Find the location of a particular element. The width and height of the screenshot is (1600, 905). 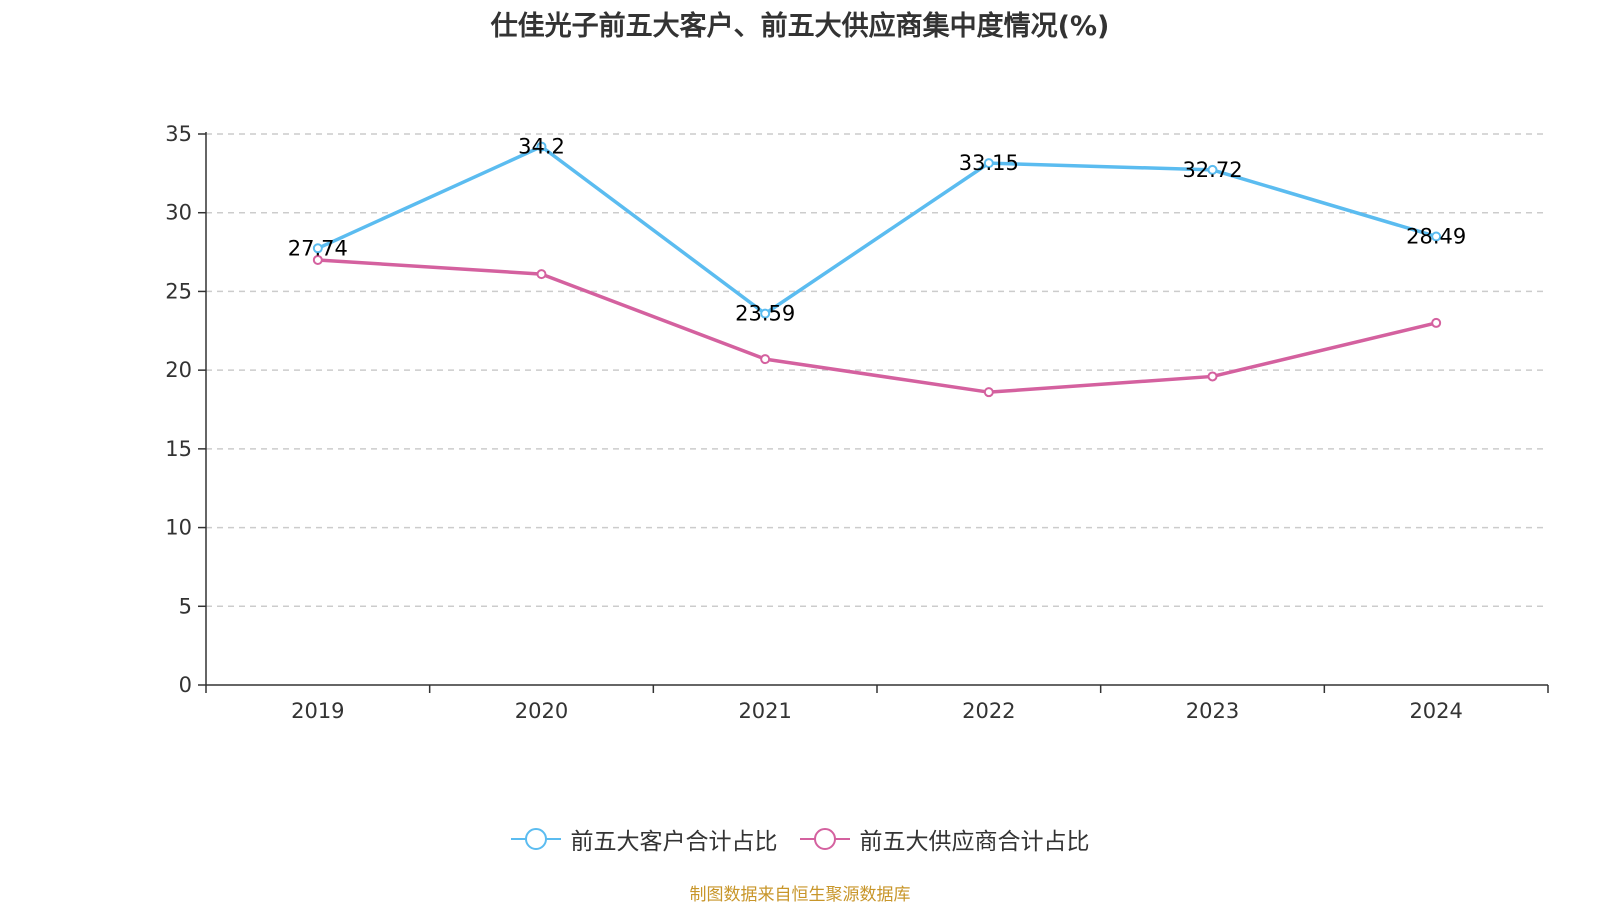

data-label: 33.15 is located at coordinates (989, 163).